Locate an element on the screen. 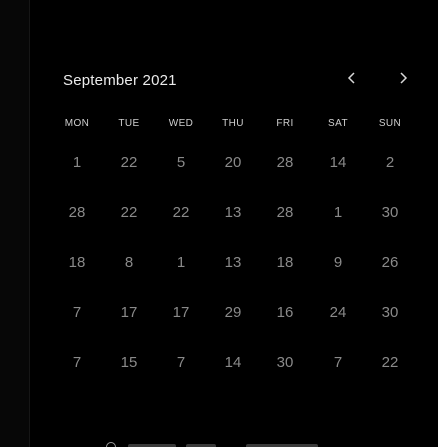 This screenshot has height=447, width=438. weekday-fri: FRI is located at coordinates (285, 123).